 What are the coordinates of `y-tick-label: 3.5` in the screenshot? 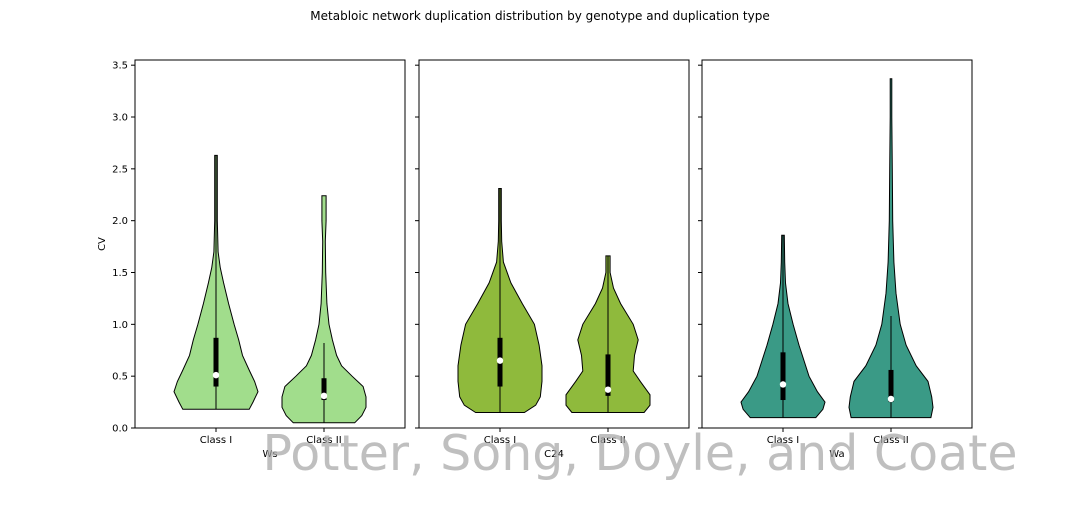 It's located at (120, 66).